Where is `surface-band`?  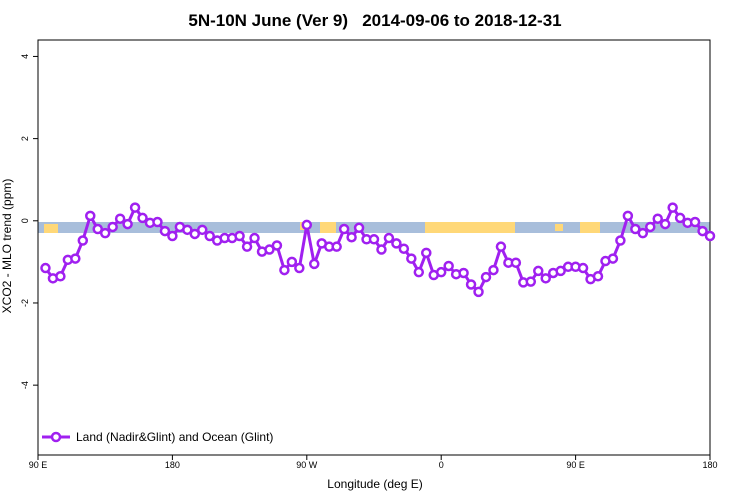 surface-band is located at coordinates (374, 227).